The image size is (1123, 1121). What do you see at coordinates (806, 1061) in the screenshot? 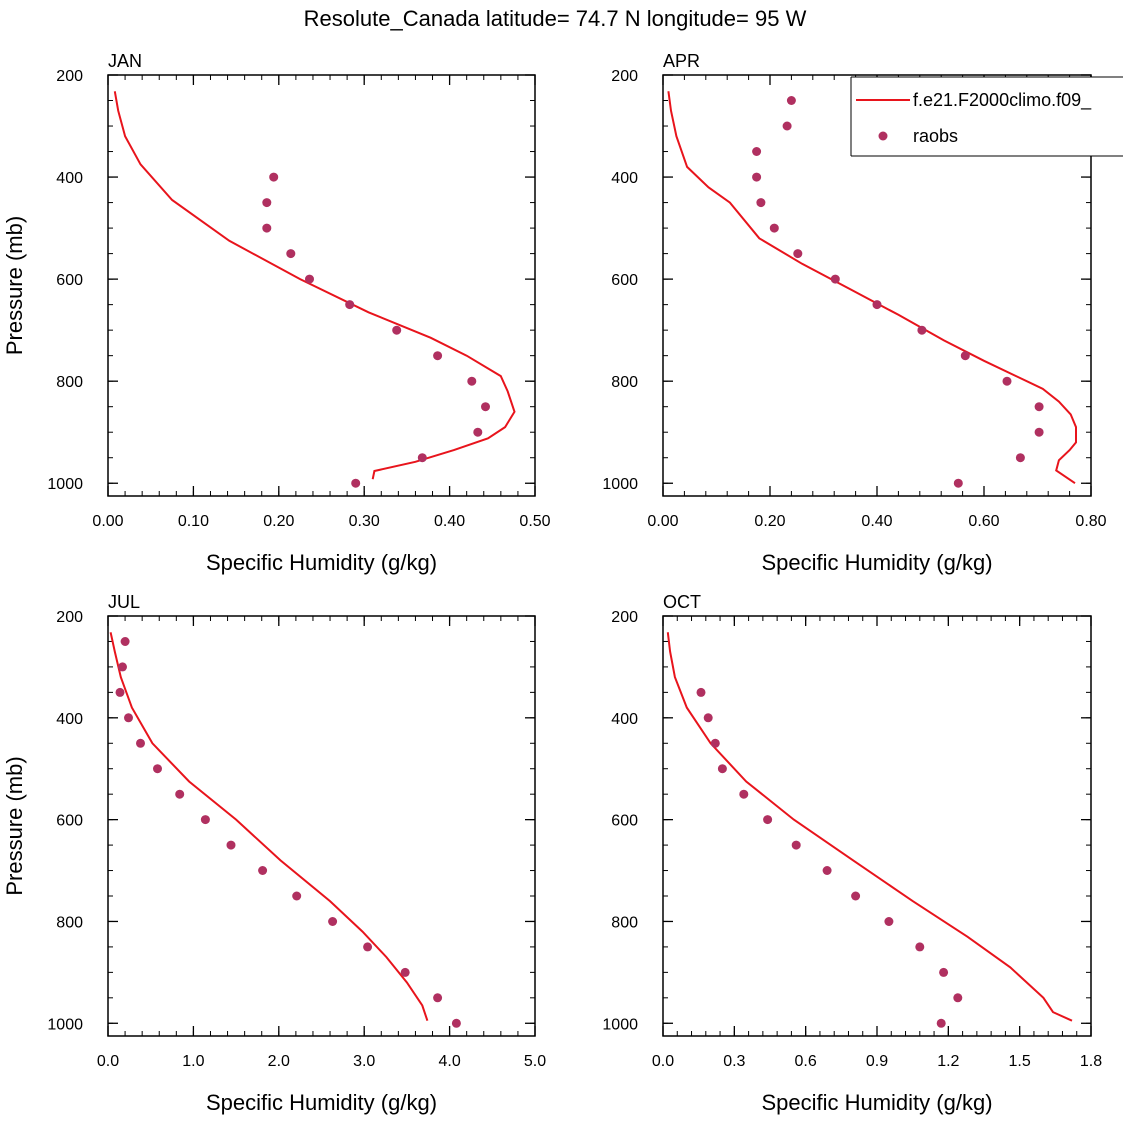
I see `x-tick-label: 0.6` at bounding box center [806, 1061].